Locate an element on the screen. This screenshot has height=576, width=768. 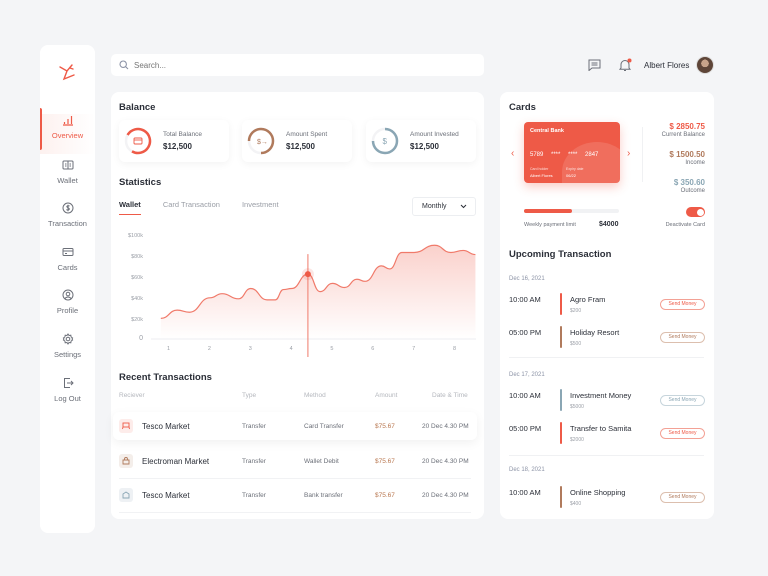
card-number: 5789 **** **** 2847 is located at coordinates (564, 155).